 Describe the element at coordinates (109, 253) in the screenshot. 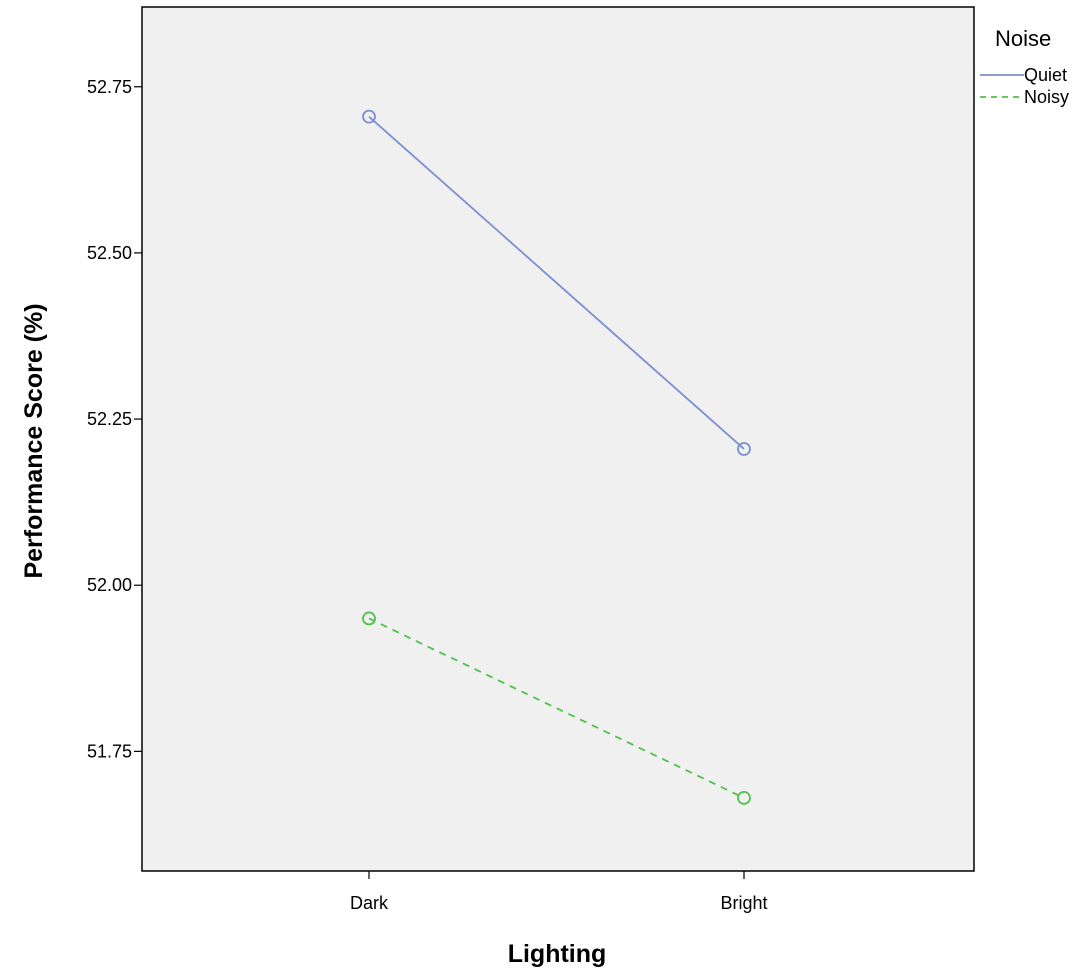

I see `y-tick-label: 52.50` at that location.